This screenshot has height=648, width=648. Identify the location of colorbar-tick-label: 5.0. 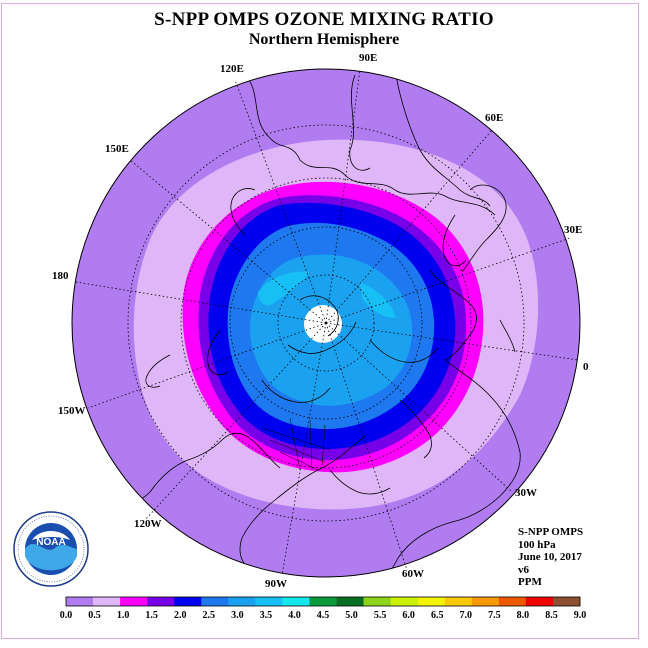
(351, 615).